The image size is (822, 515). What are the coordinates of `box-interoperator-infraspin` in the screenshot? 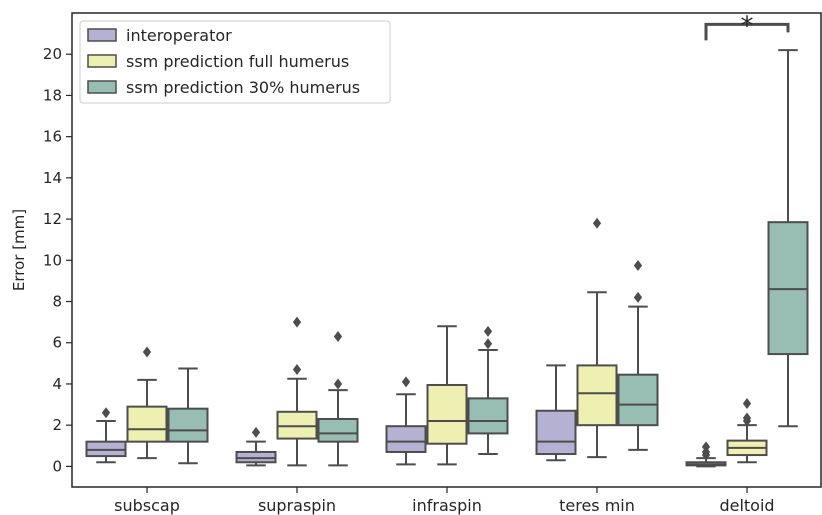 It's located at (406, 421).